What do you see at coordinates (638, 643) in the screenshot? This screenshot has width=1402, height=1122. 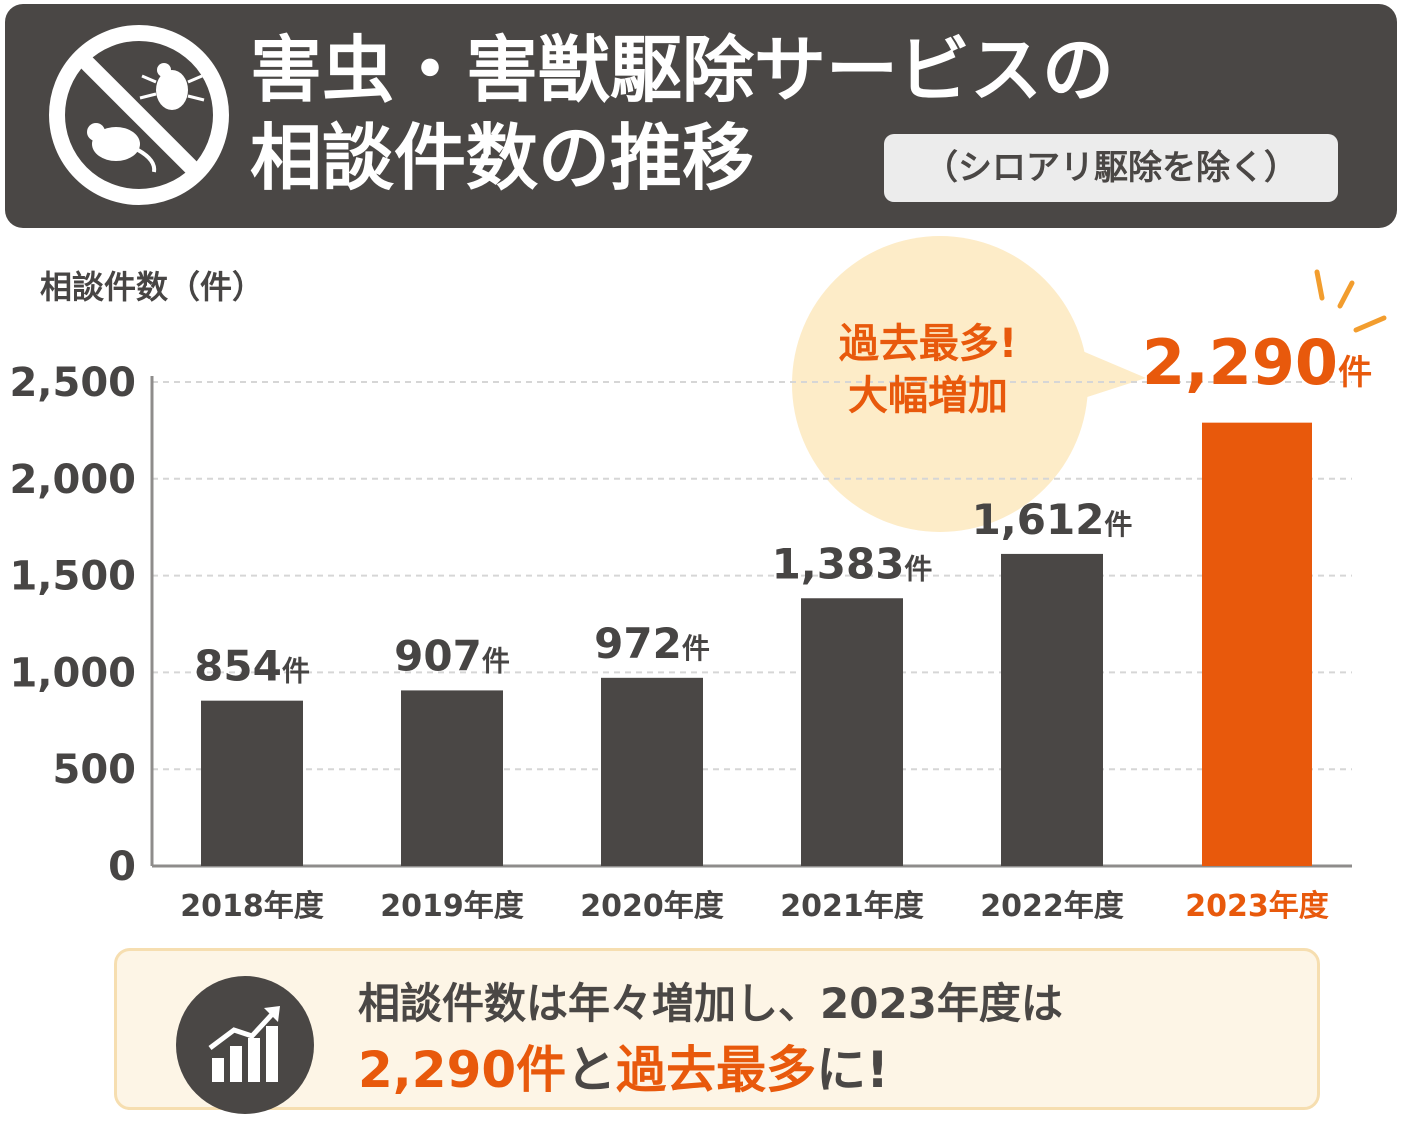 I see `data-label-value: 972` at bounding box center [638, 643].